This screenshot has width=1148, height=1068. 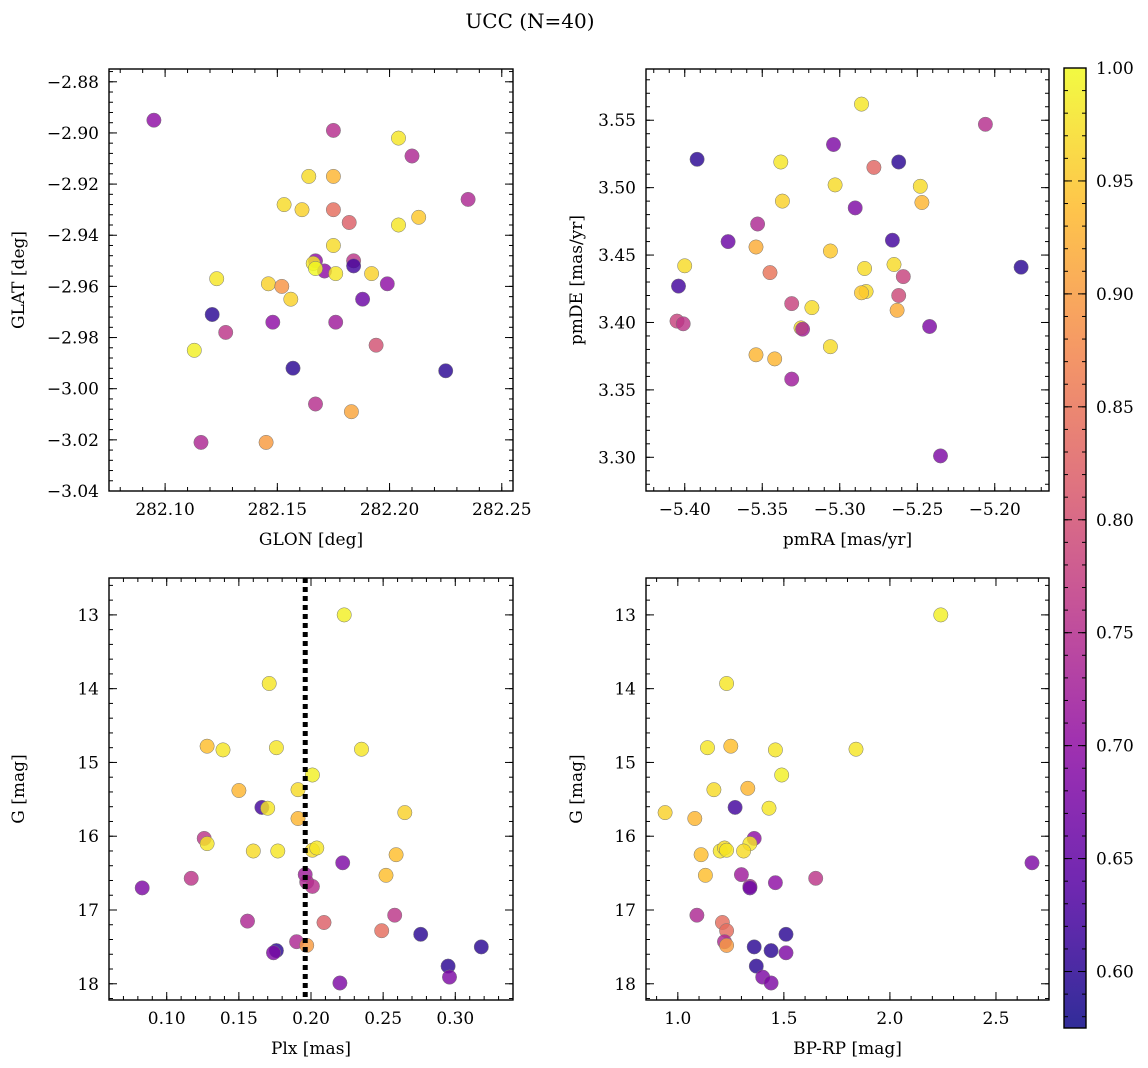 I want to click on colorbar-ticks, so click(x=1075, y=542).